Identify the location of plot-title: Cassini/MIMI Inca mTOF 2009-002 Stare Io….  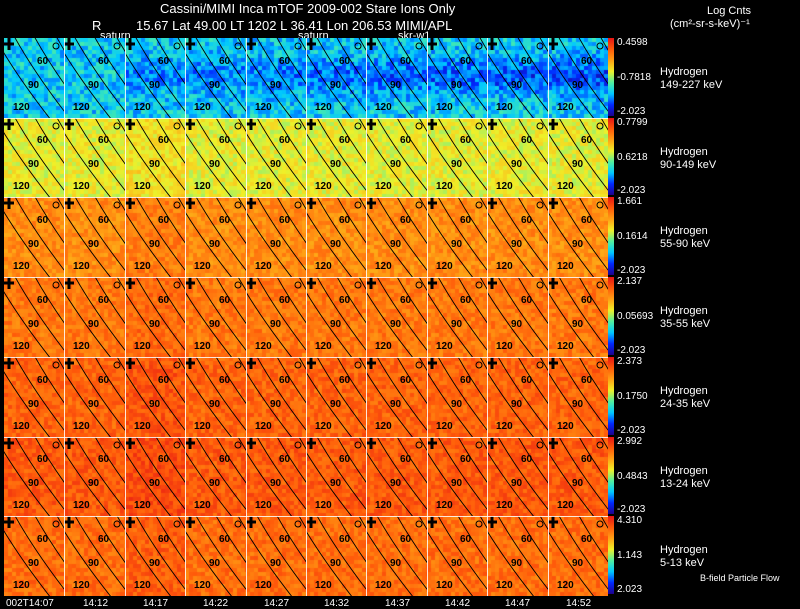
(308, 8).